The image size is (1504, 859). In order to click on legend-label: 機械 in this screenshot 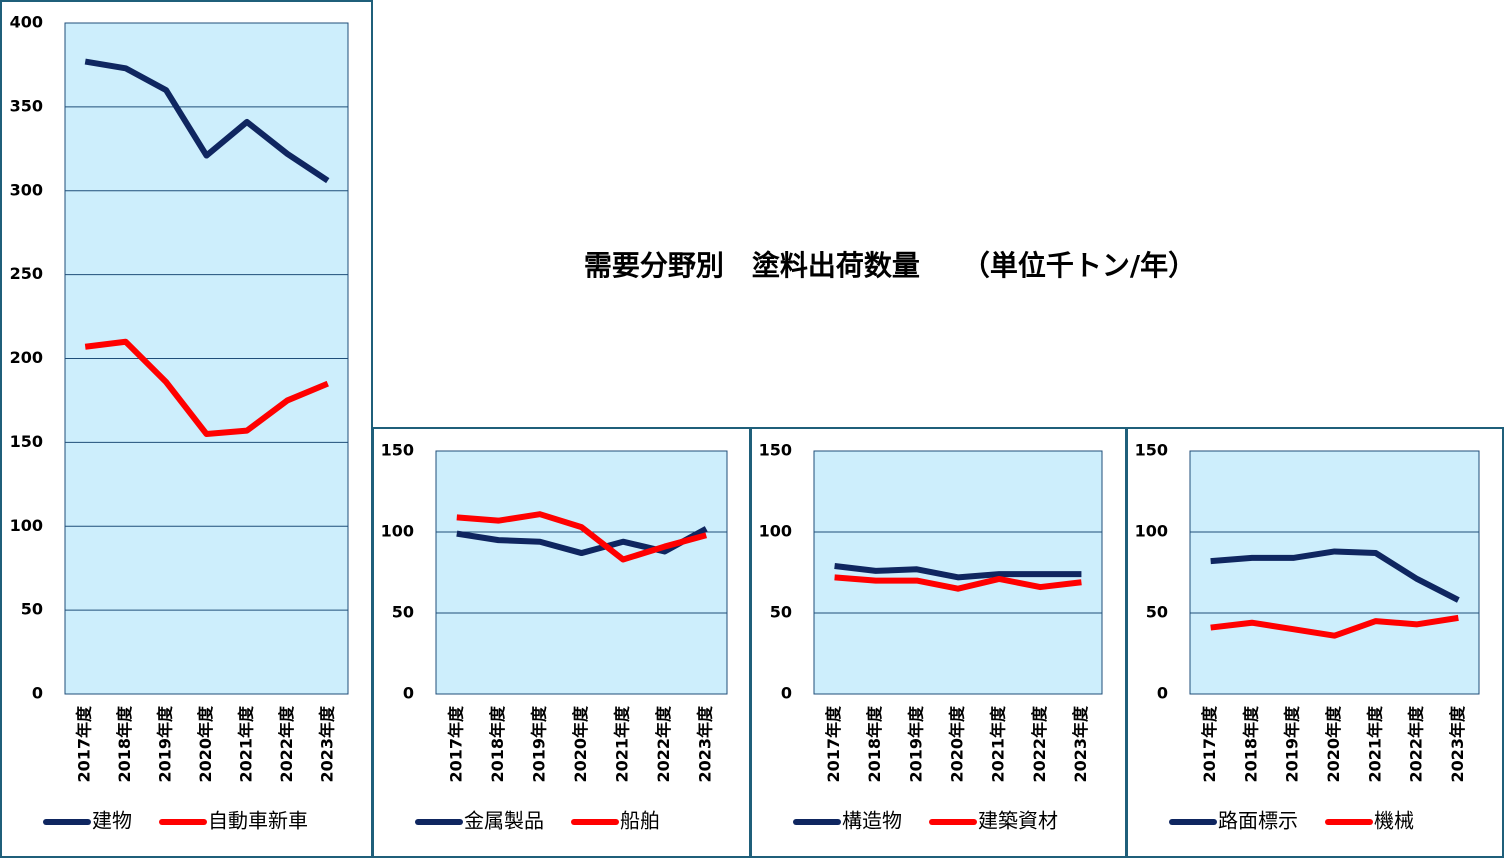, I will do `click(1394, 821)`.